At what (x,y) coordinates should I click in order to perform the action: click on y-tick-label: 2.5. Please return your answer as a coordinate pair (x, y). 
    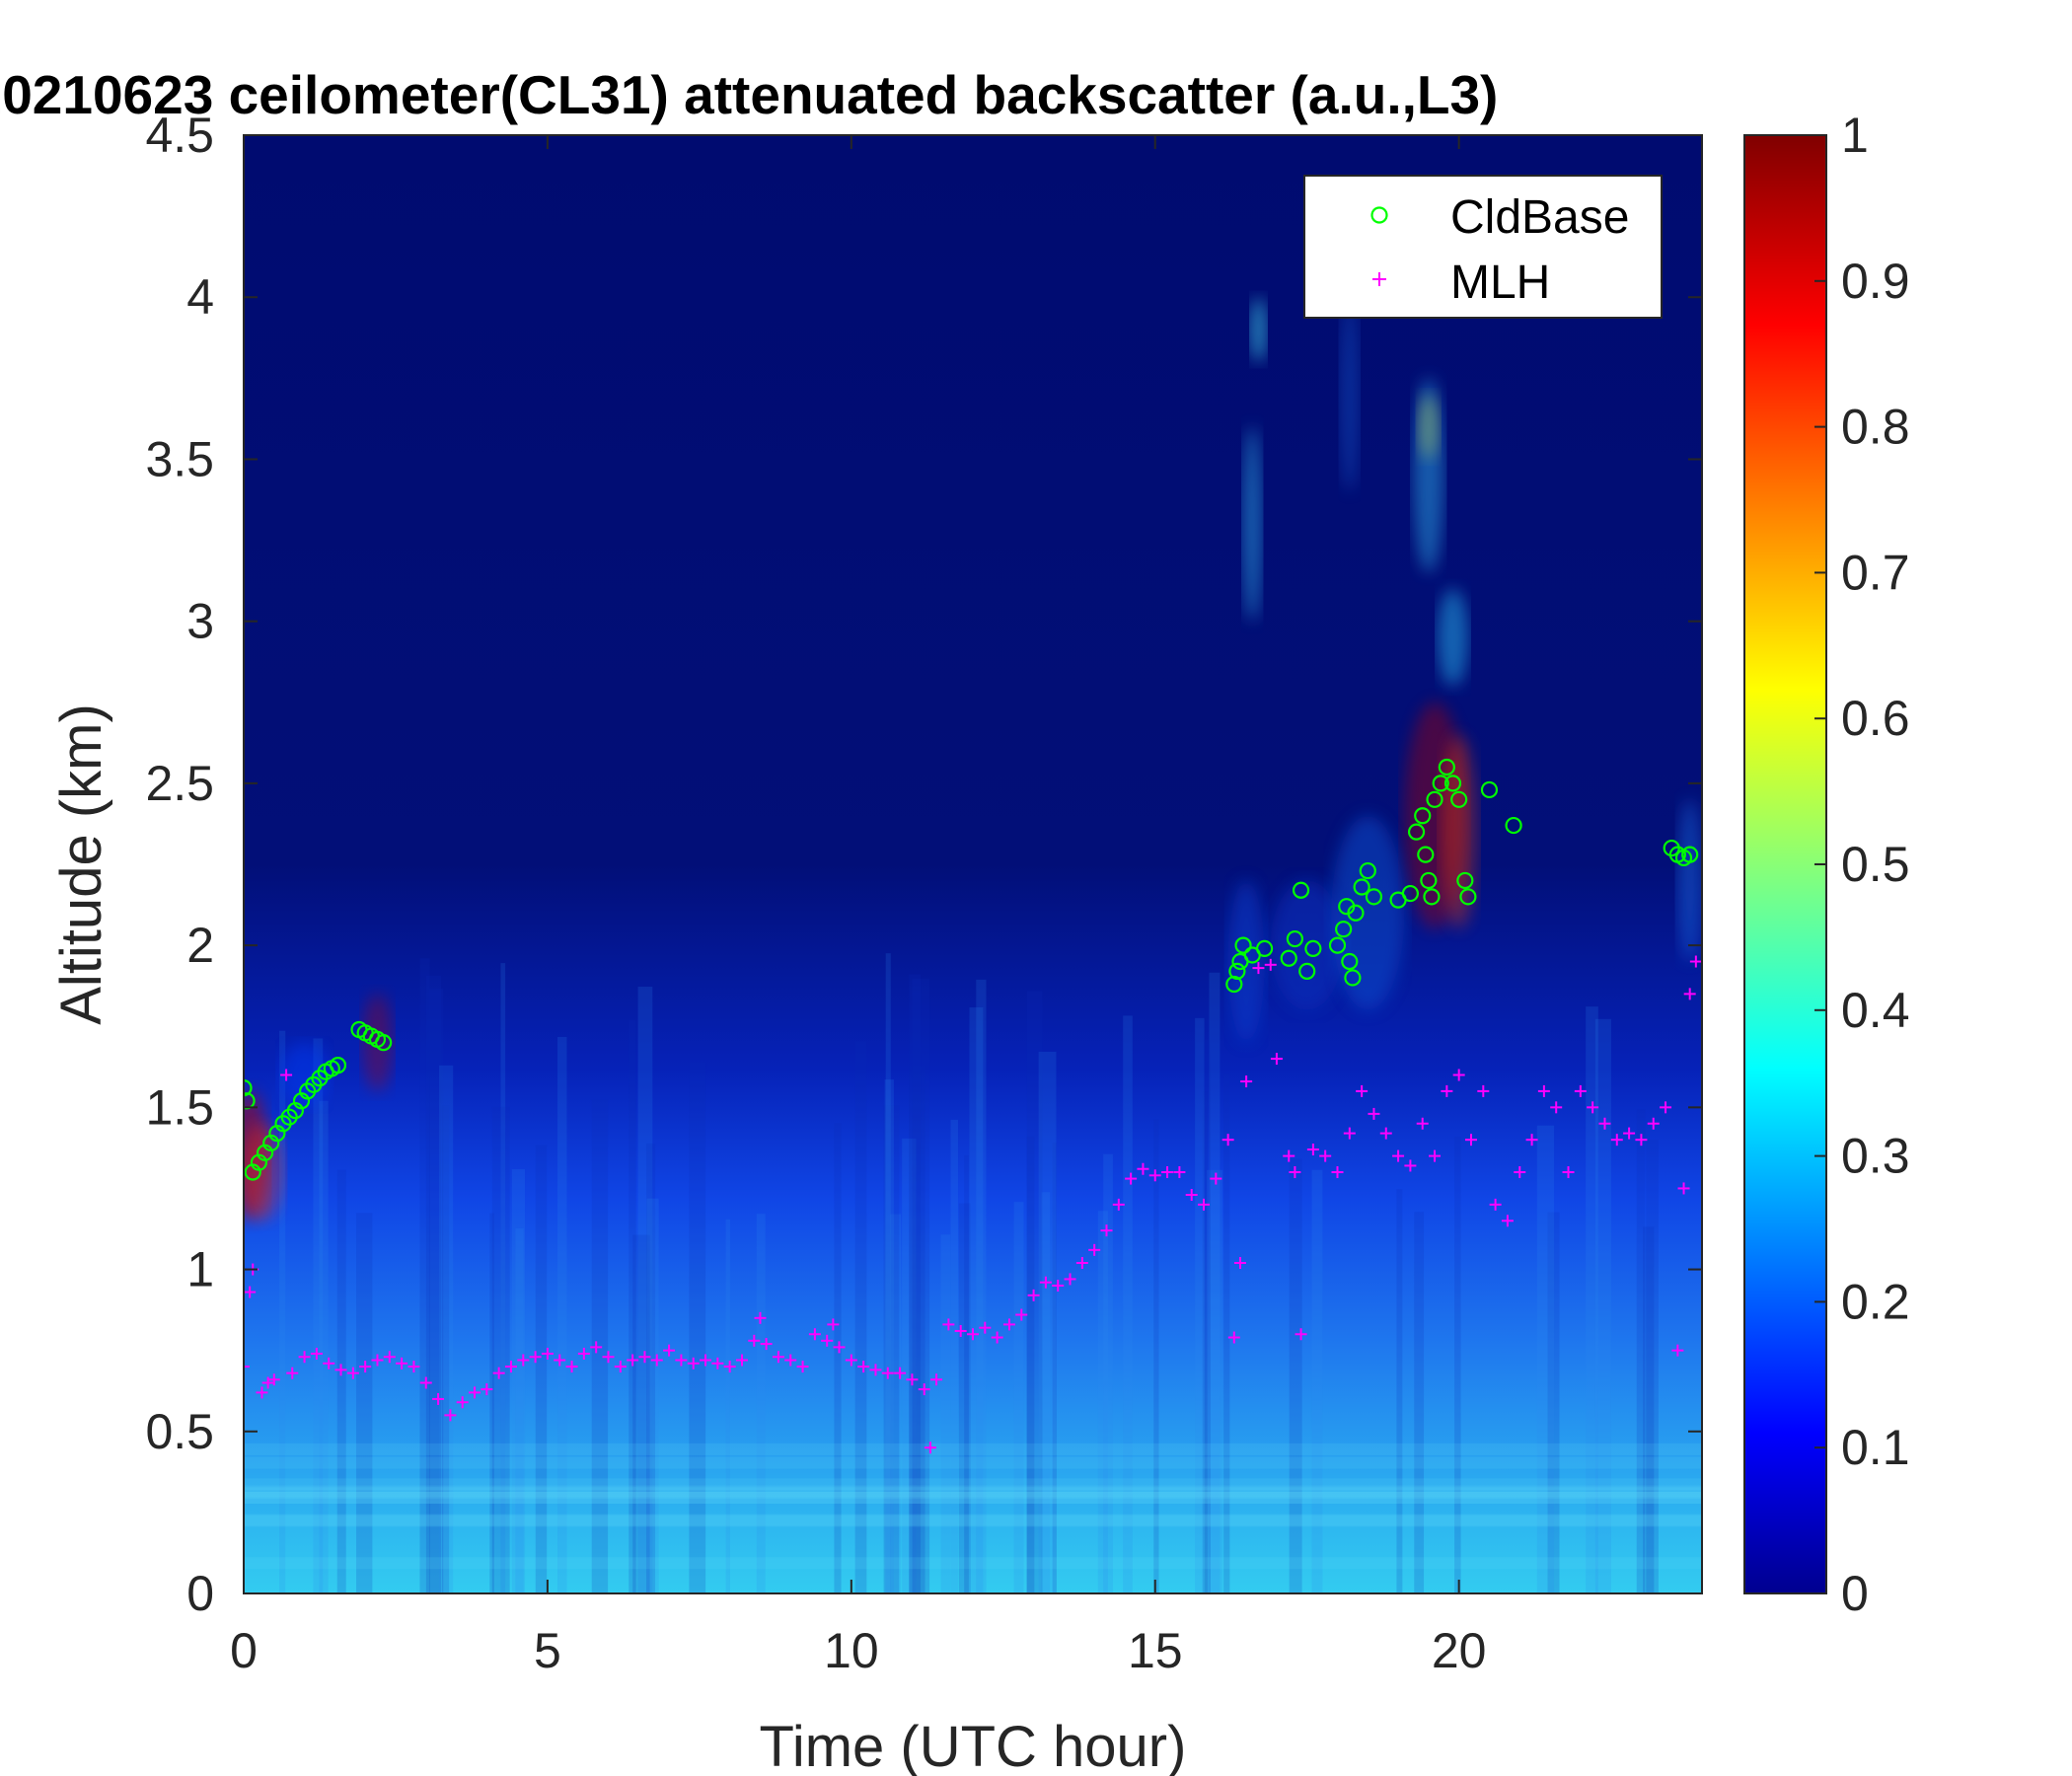
    Looking at the image, I should click on (179, 784).